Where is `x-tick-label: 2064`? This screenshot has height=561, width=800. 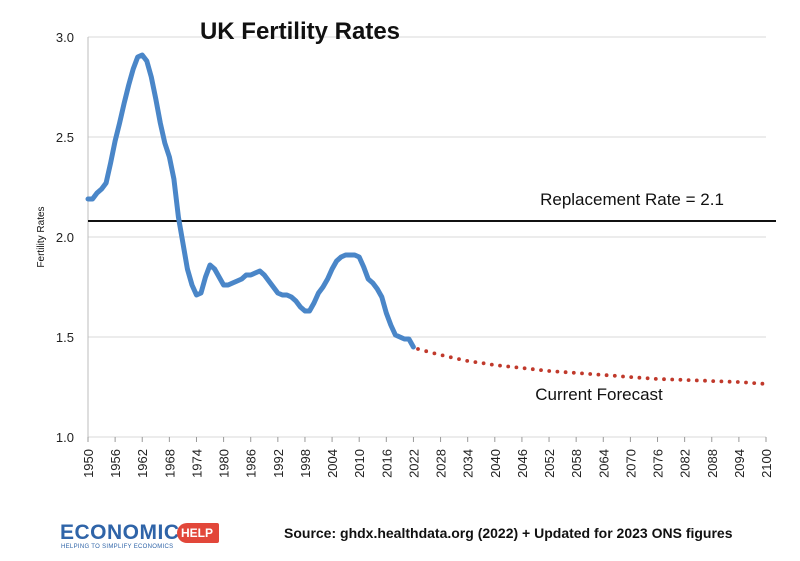
x-tick-label: 2064 is located at coordinates (603, 463).